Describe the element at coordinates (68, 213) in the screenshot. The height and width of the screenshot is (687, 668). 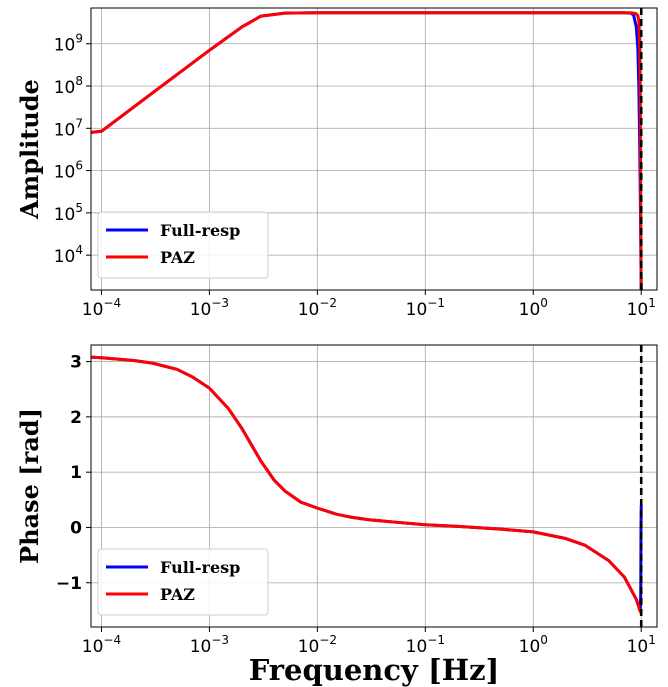
I see `y-tick-label: 10⁵` at that location.